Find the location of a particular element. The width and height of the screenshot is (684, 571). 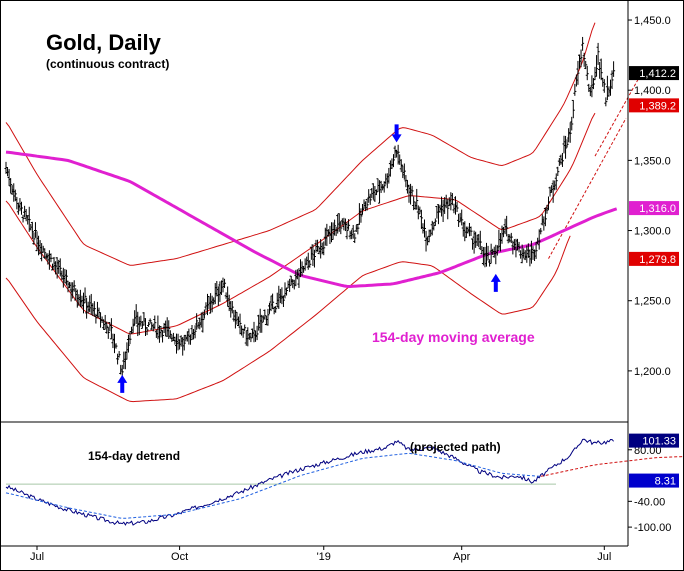

chart-title: Gold, Daily is located at coordinates (104, 42).